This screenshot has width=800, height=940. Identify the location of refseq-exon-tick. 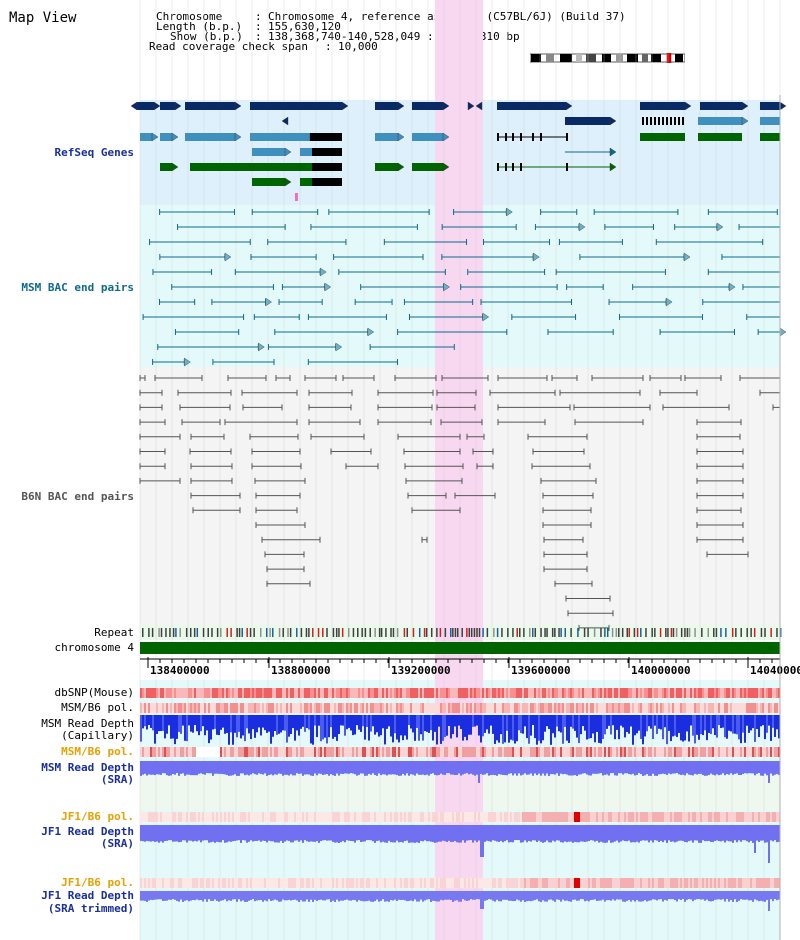
(663, 121).